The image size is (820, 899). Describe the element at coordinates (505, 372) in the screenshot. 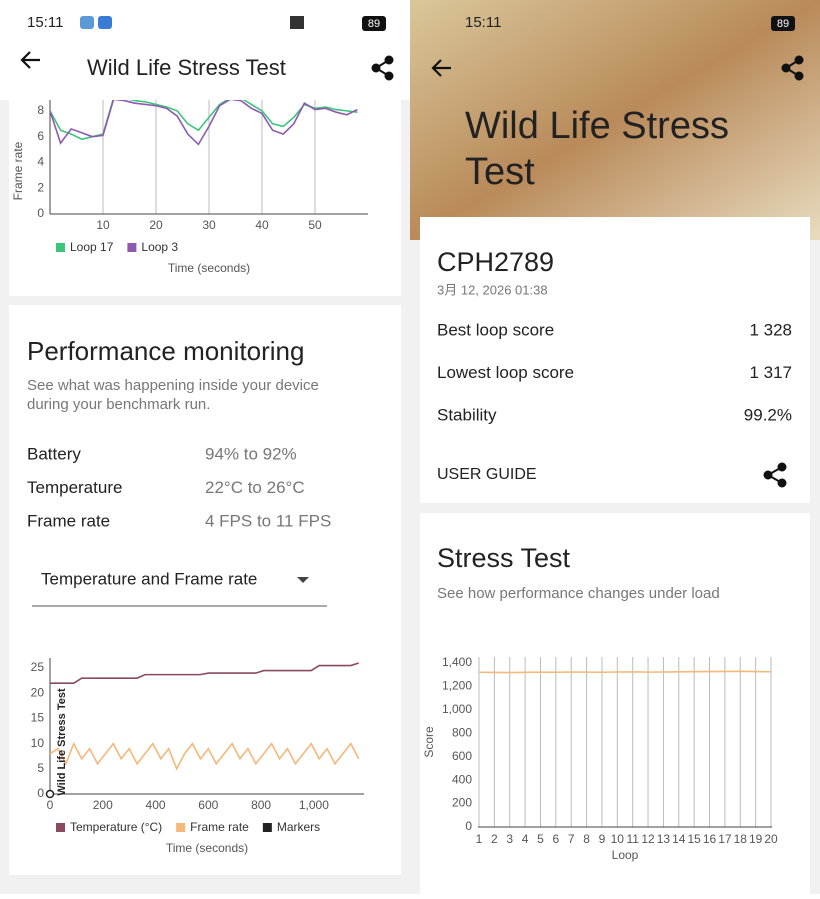

I see `row-label: Lowest loop score` at that location.